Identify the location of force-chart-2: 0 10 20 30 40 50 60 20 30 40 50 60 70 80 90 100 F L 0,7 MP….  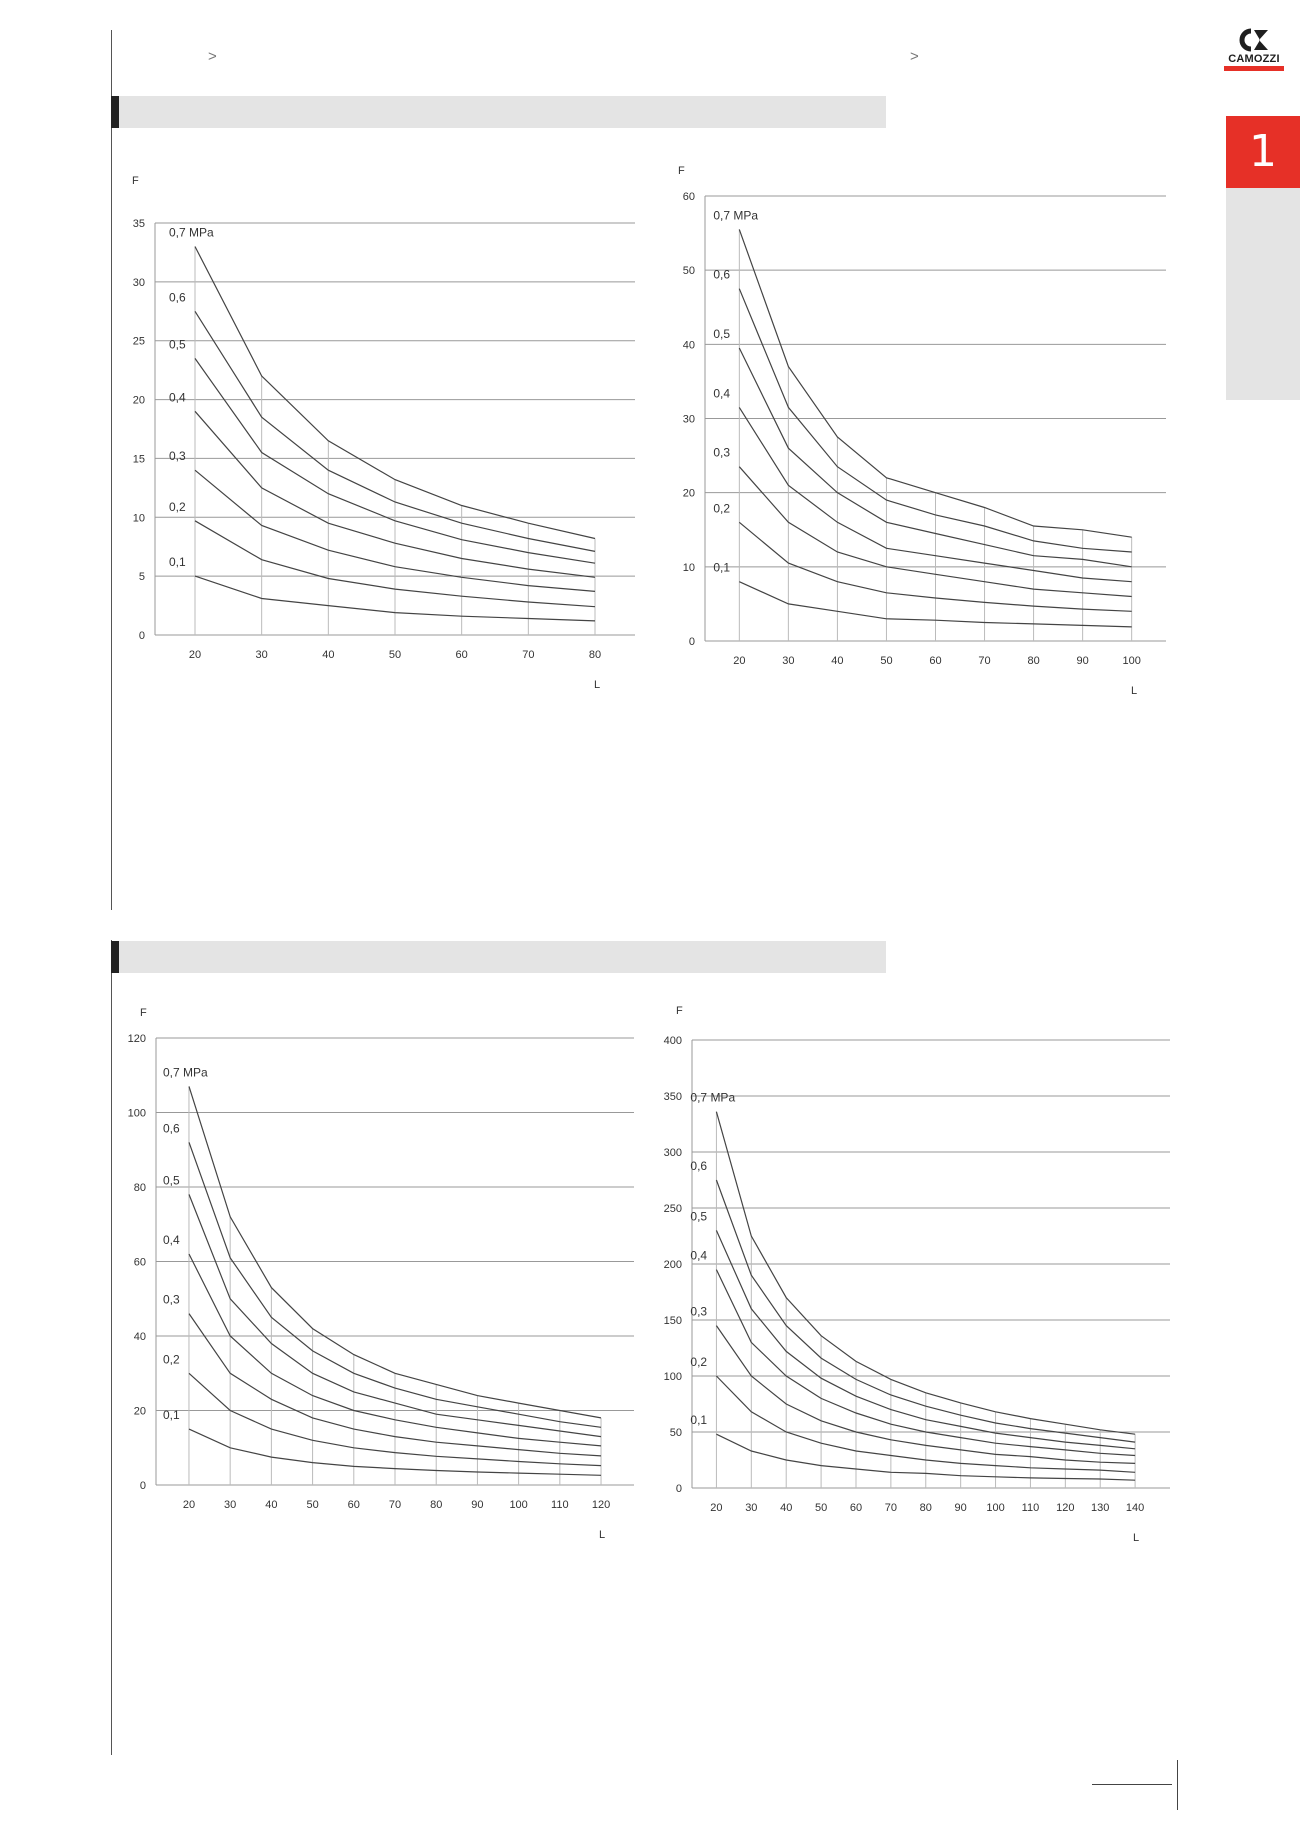
(922, 431).